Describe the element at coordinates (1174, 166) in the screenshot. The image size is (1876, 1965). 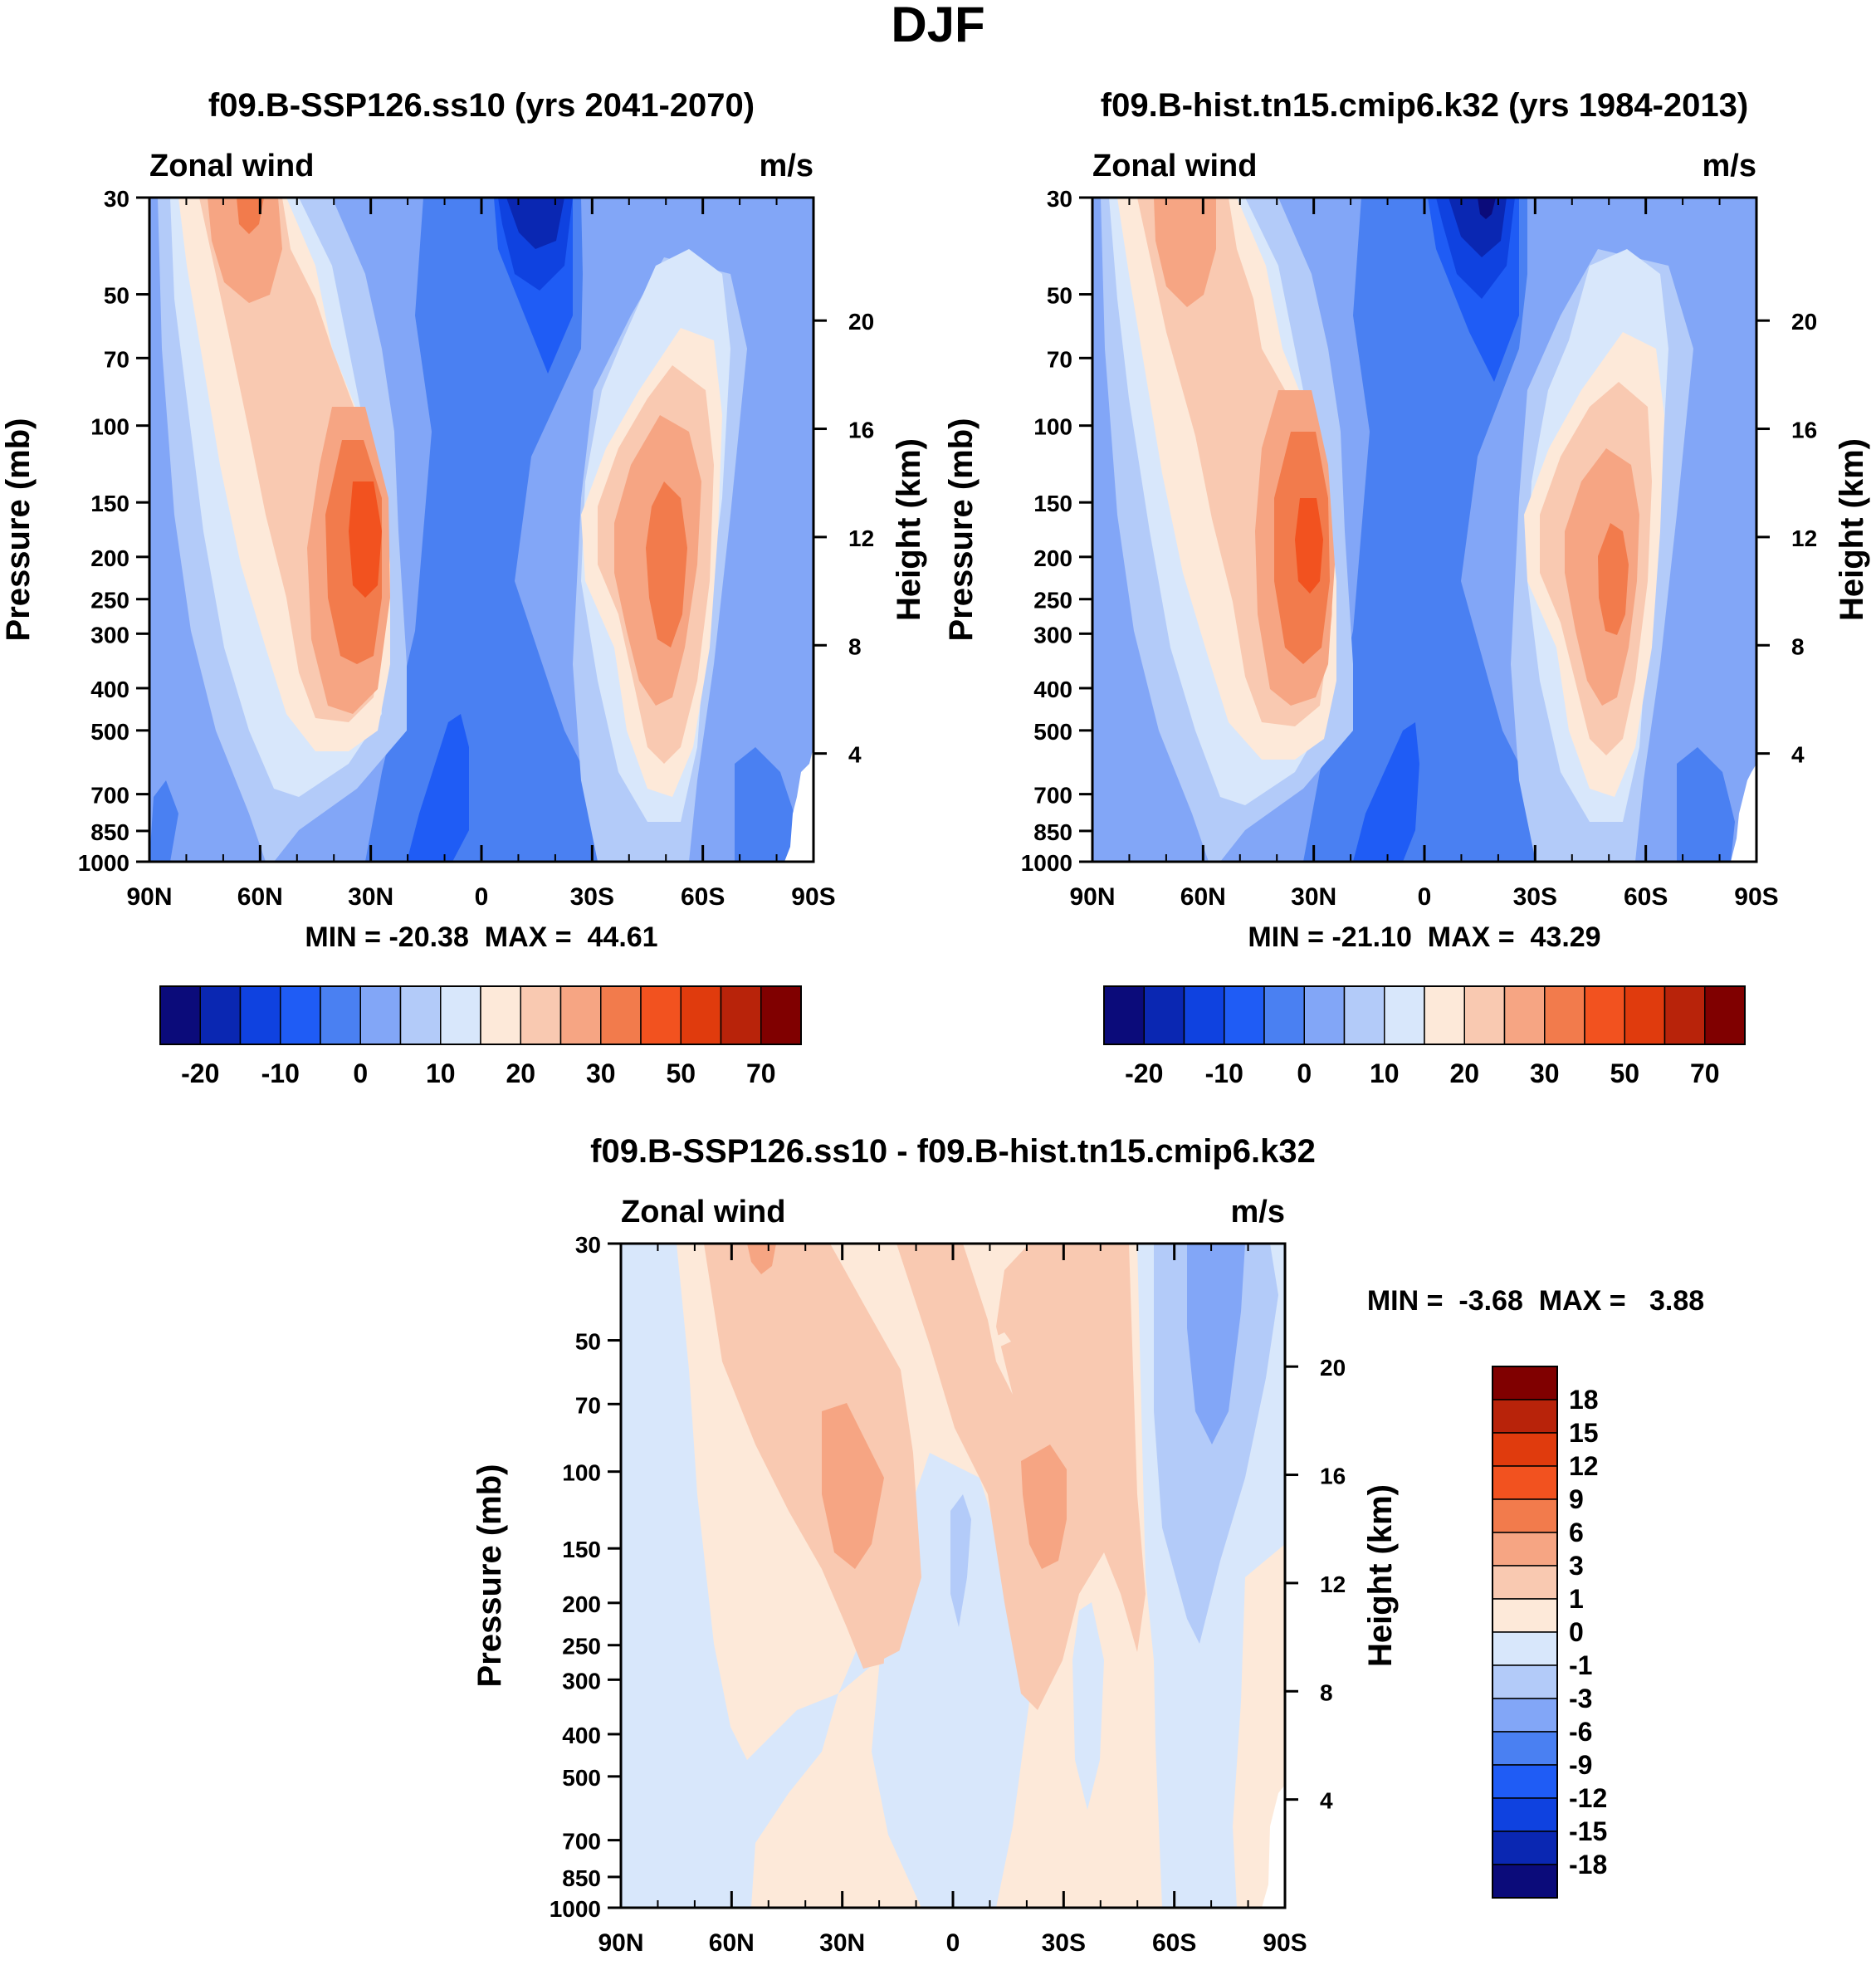
I see `panel-left-label: Zonal wind` at that location.